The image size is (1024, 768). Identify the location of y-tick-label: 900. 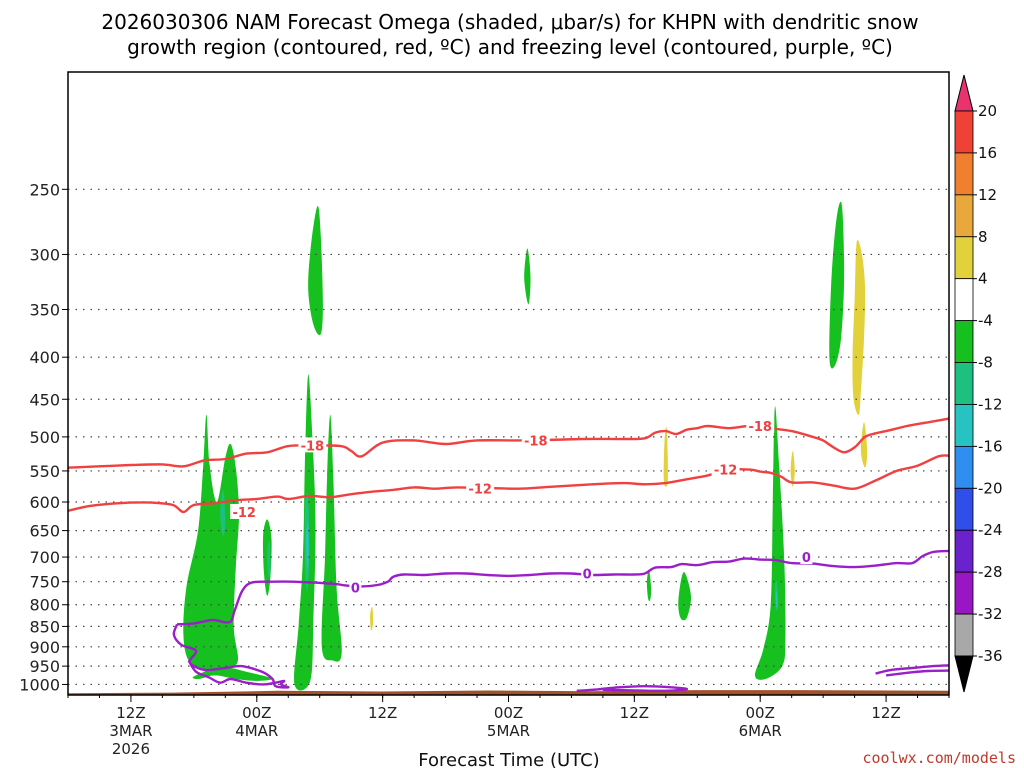
(44, 647).